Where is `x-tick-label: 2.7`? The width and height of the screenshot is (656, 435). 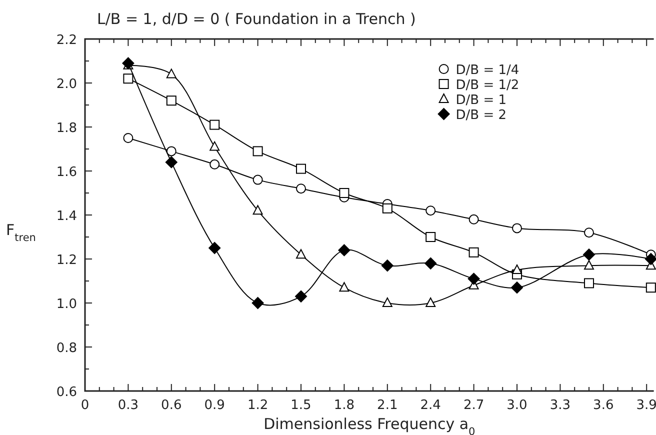
x-tick-label: 2.7 is located at coordinates (473, 405).